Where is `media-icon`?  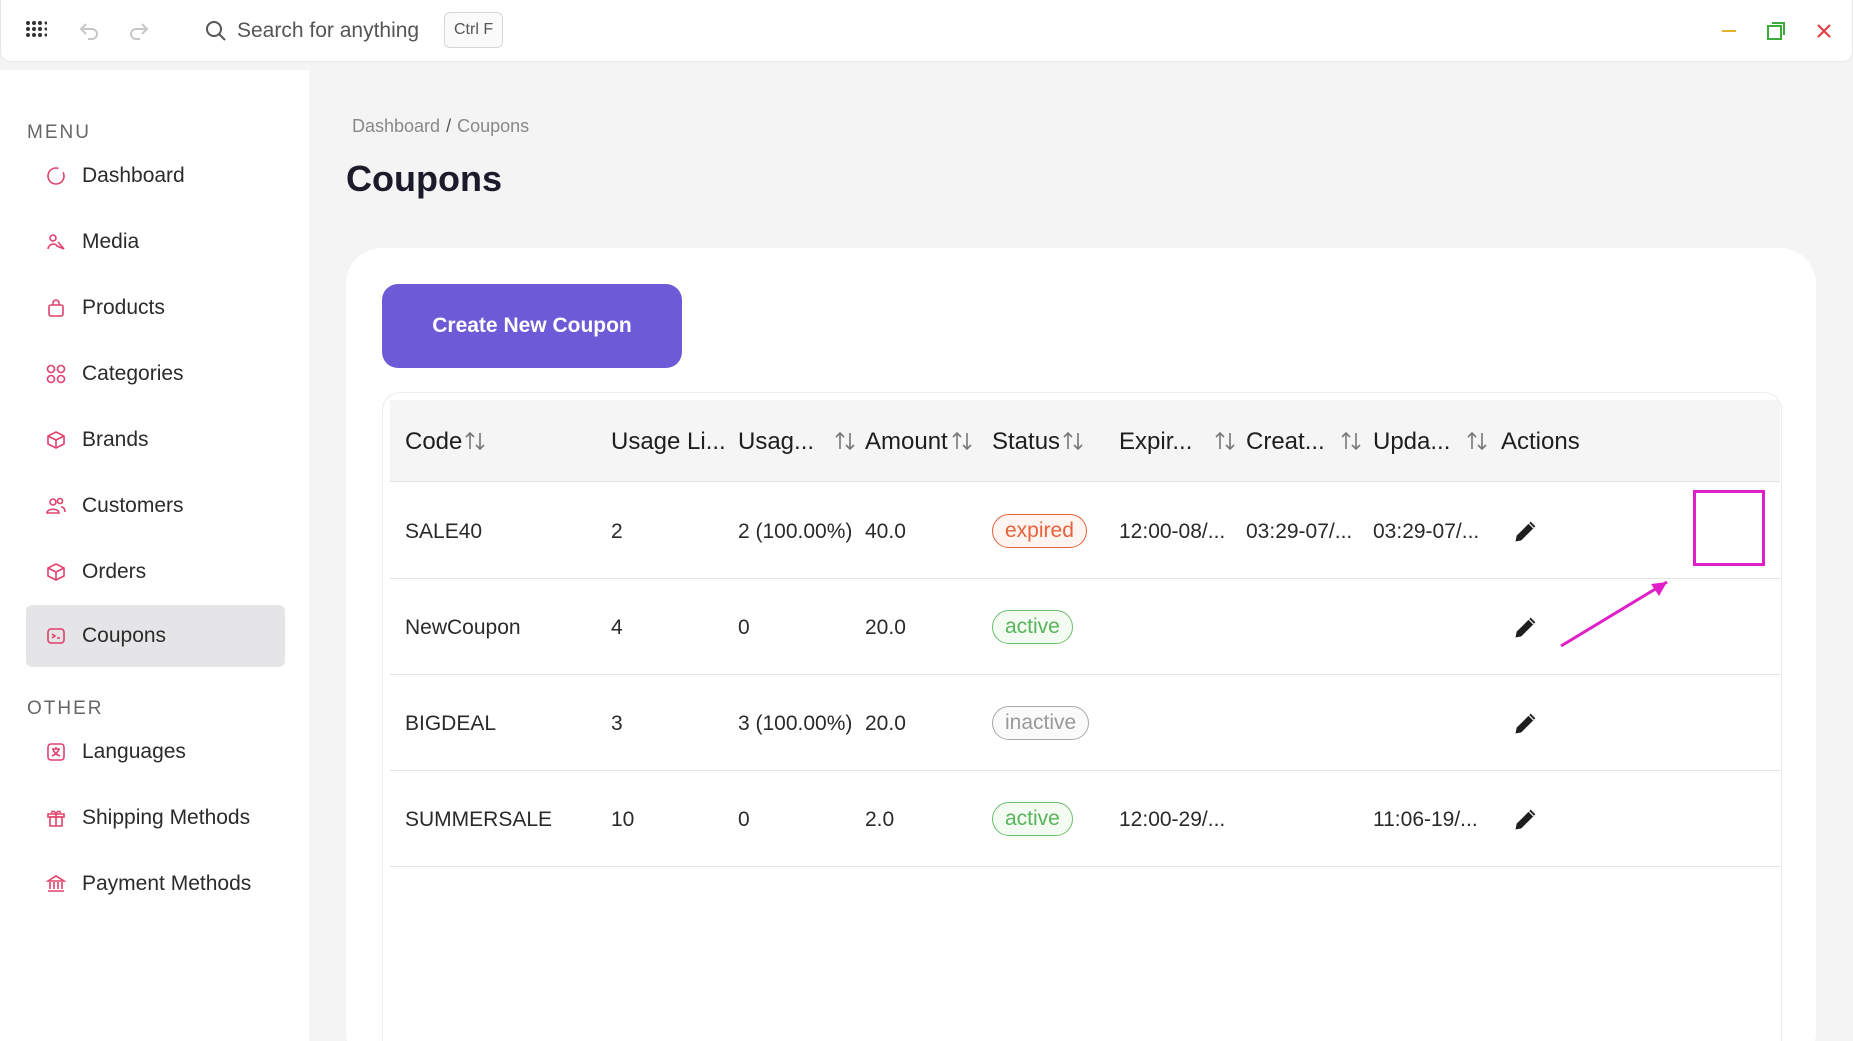 media-icon is located at coordinates (56, 242).